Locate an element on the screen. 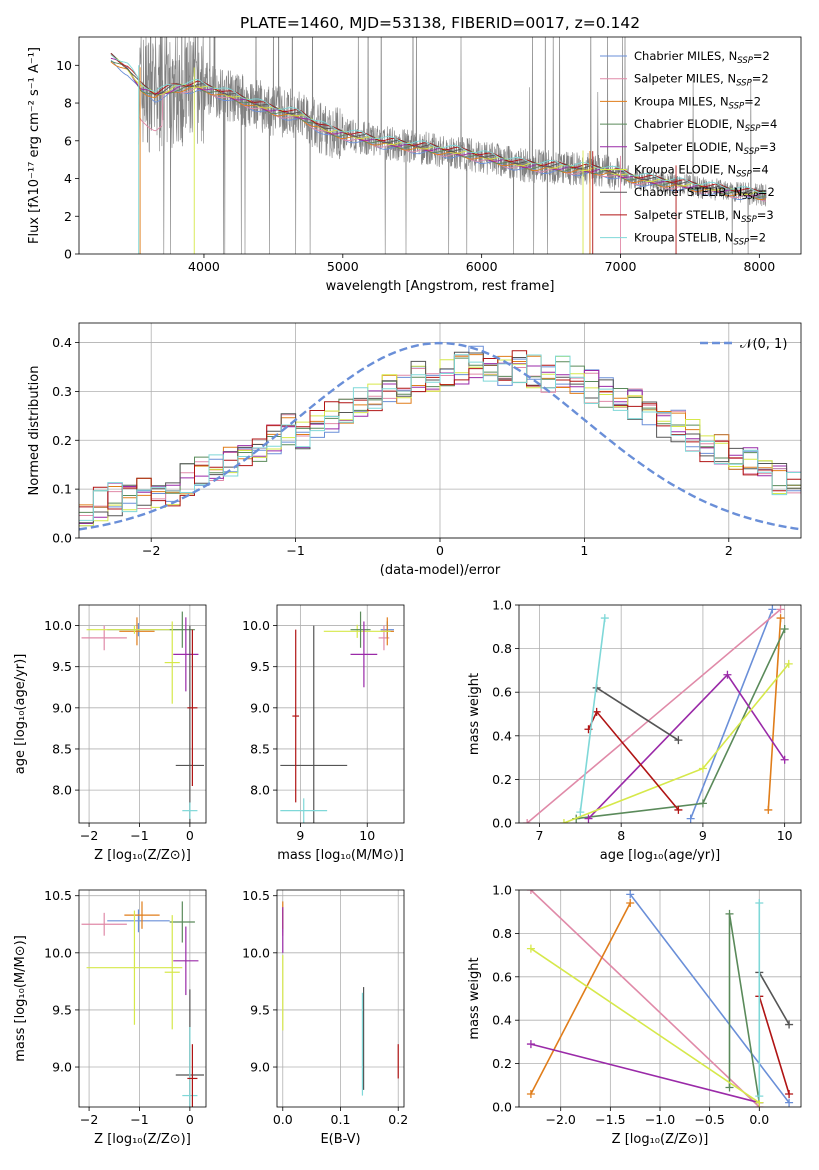 This screenshot has height=1170, width=819. x-axis-label: Z [log₁₀(Z/Z⊙)] is located at coordinates (142, 855).